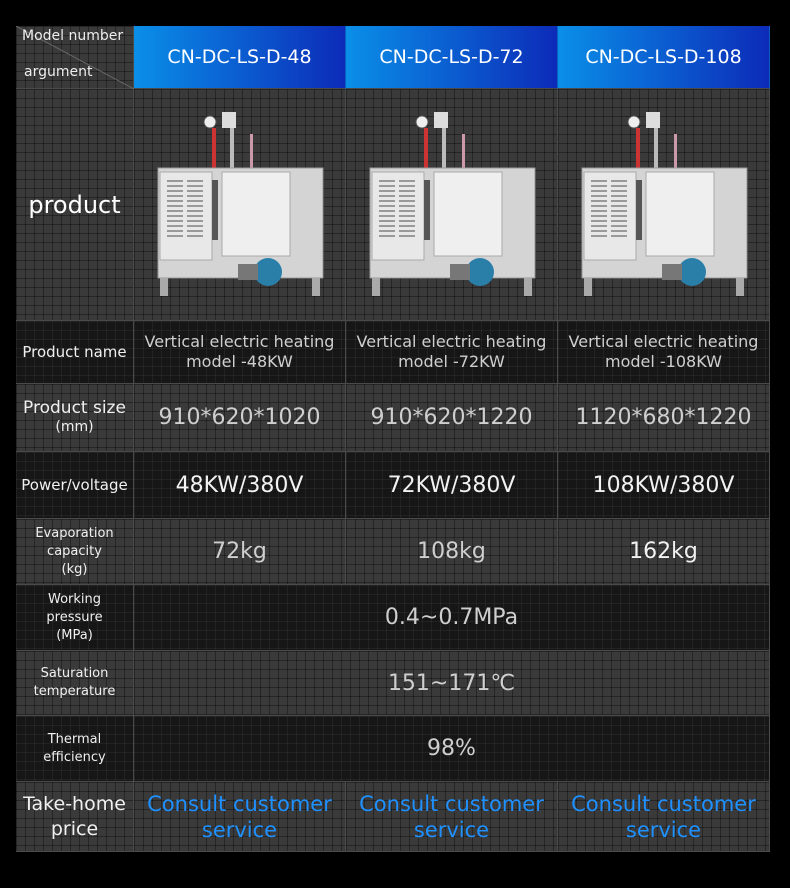  I want to click on product-label-text: product, so click(74, 204).